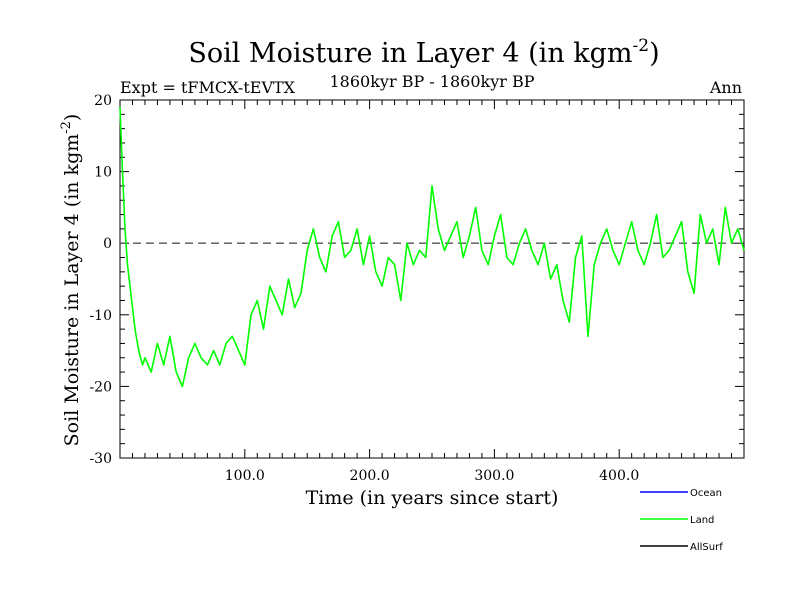 This screenshot has width=800, height=600. Describe the element at coordinates (494, 476) in the screenshot. I see `x-tick-label: 300.0` at that location.